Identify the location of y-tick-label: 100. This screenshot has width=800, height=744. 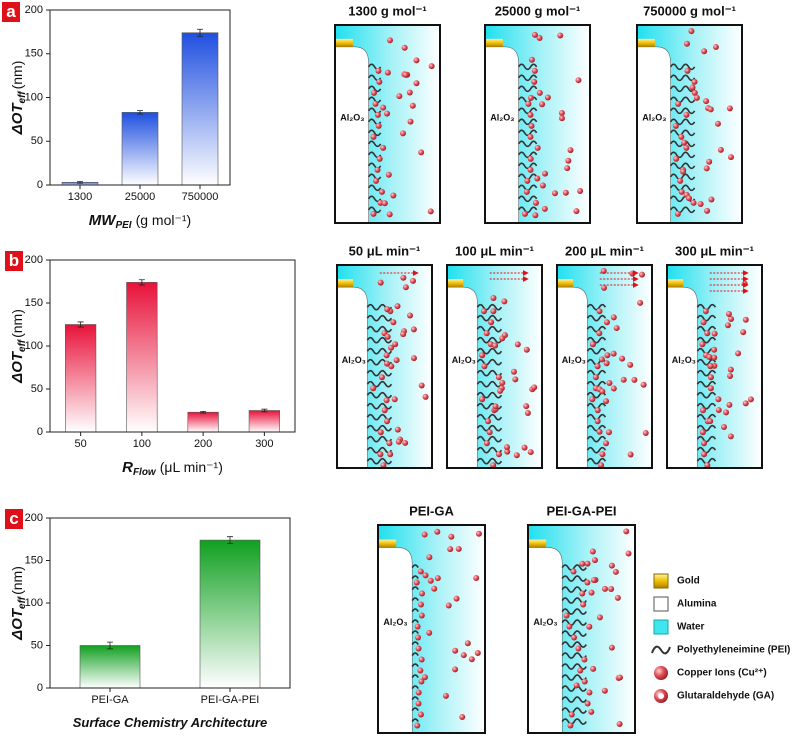
(34, 346).